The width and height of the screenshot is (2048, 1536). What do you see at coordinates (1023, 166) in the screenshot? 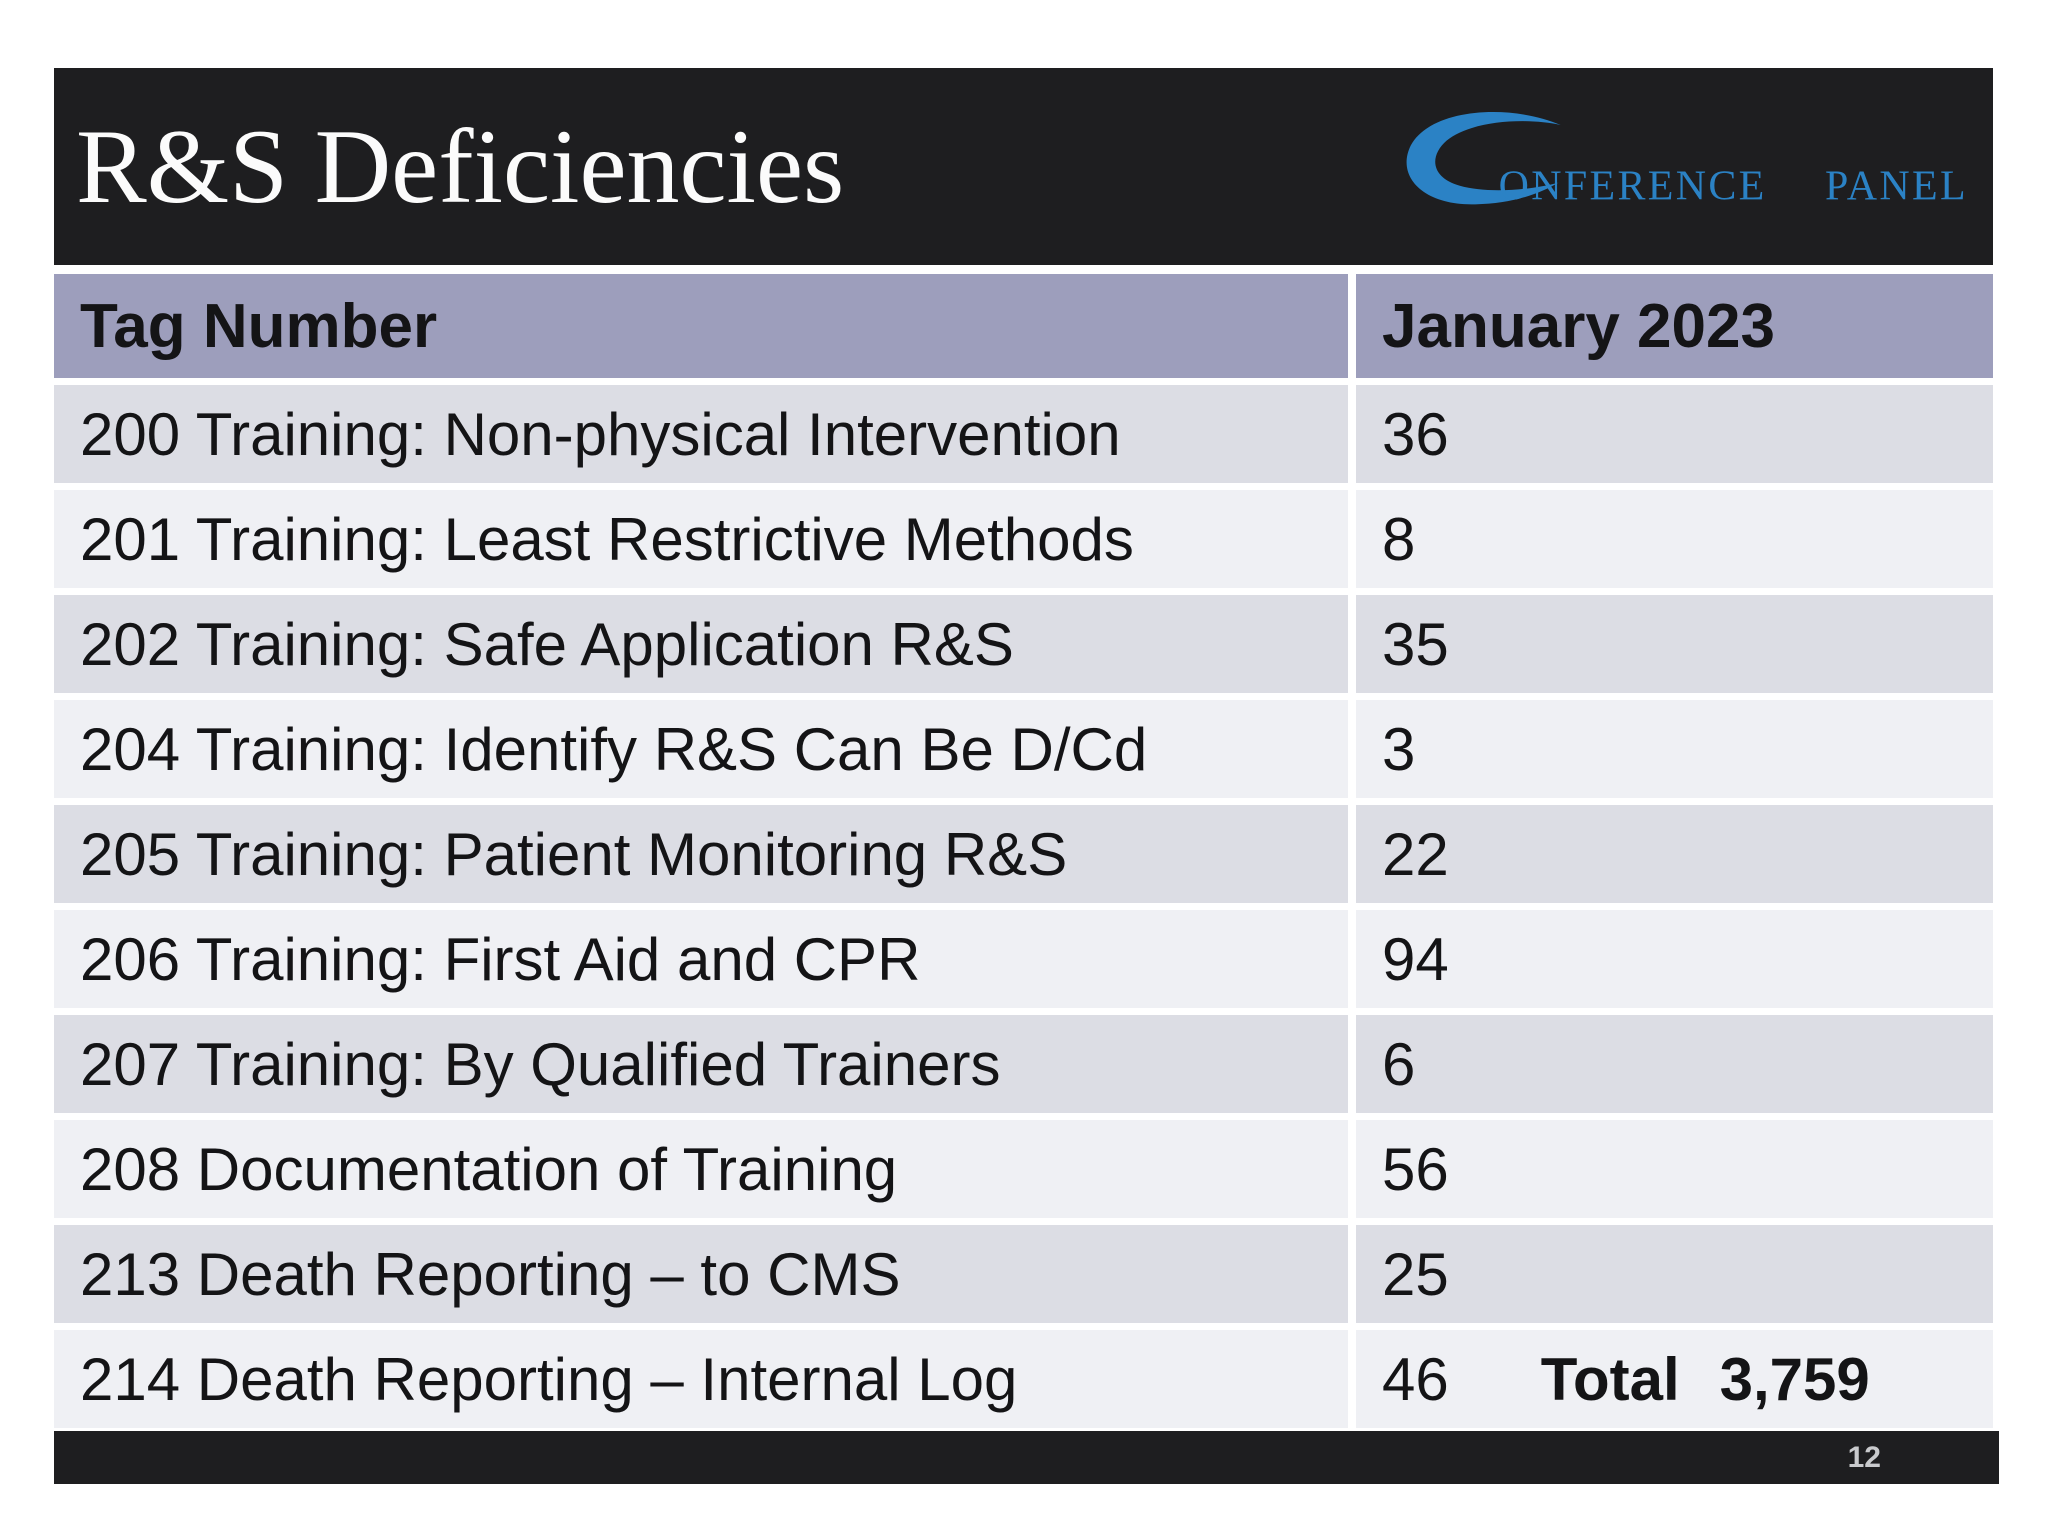
I see `title-bar: R&S Deficiencies ONFERENCE PANEL` at bounding box center [1023, 166].